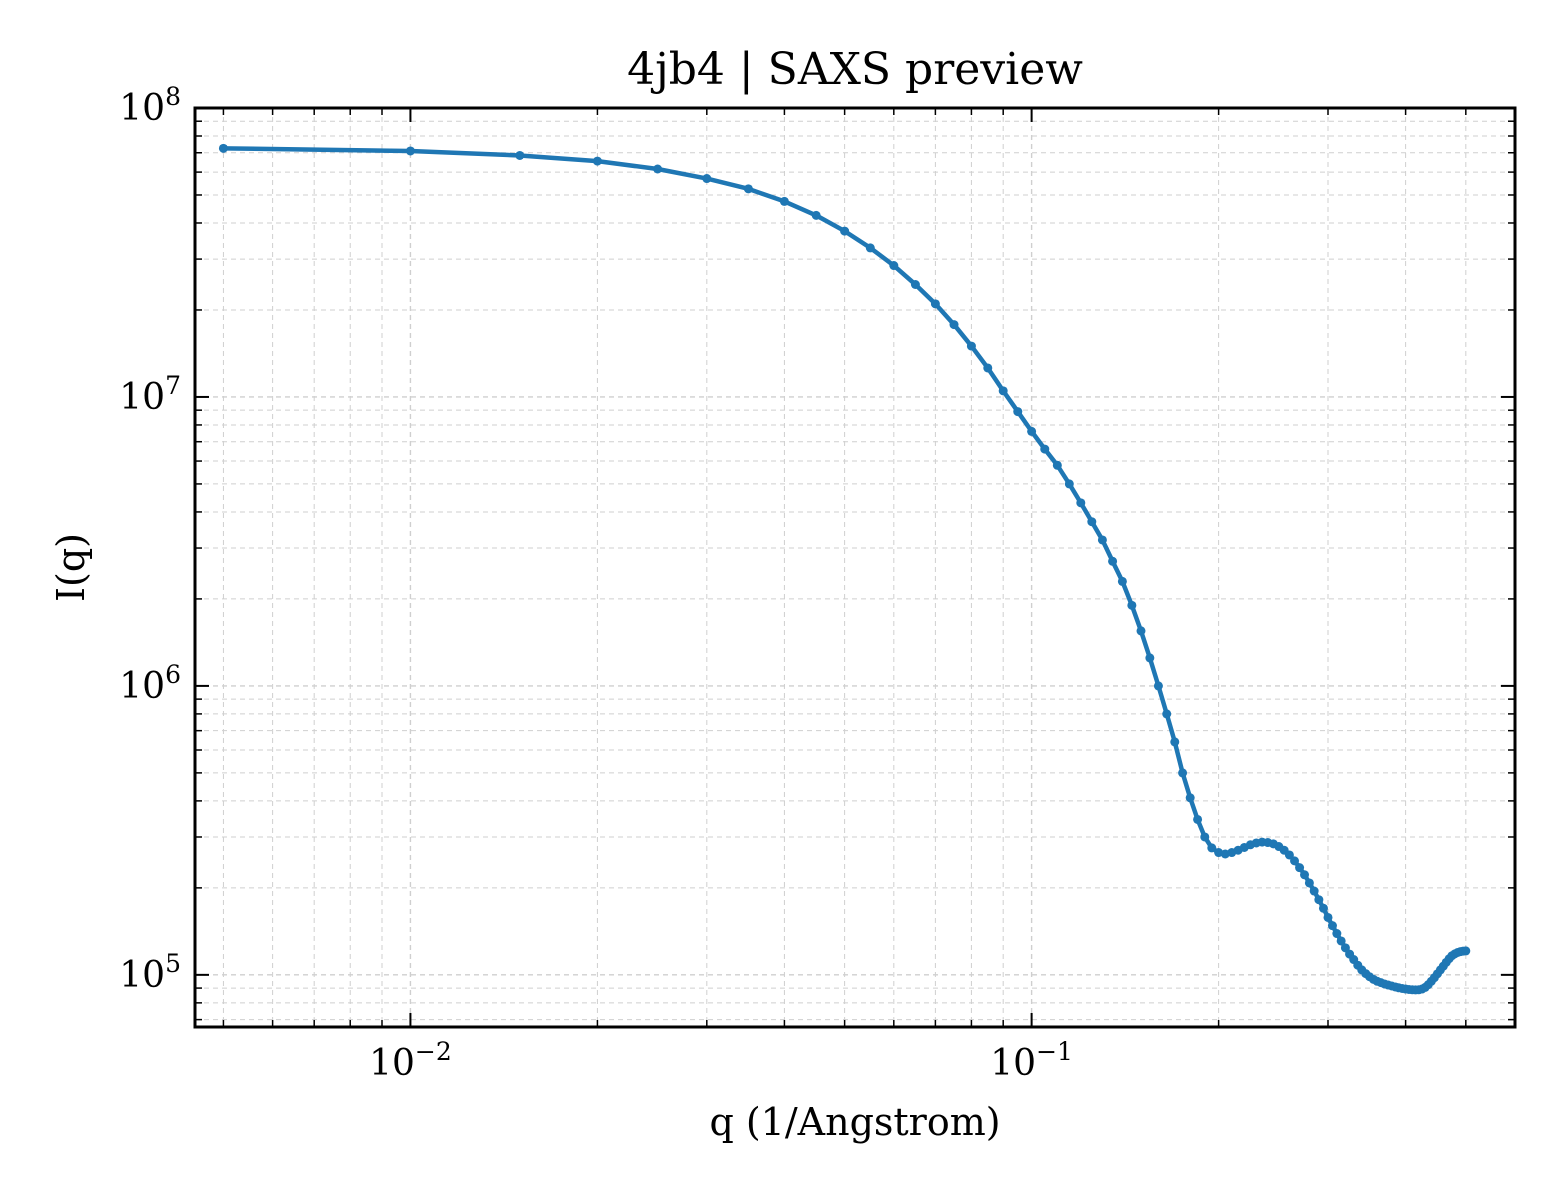  I want to click on x-tick-label: 10⁻¹, so click(1031, 1060).